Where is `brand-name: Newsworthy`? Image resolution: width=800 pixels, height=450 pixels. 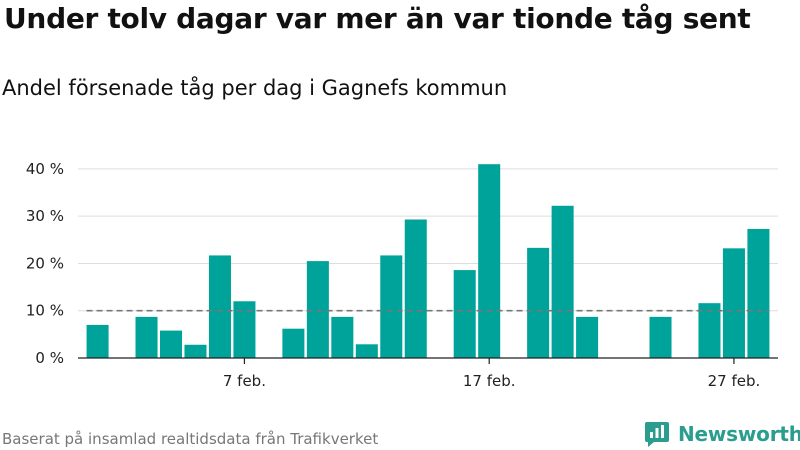
brand-name: Newsworthy is located at coordinates (739, 434).